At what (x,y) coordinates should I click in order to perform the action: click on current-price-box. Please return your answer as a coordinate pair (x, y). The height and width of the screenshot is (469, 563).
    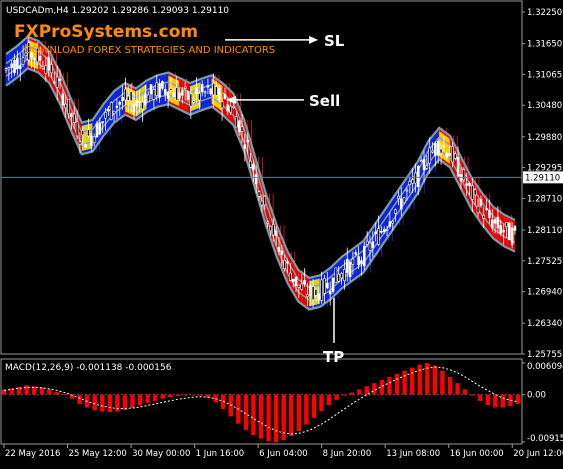
    Looking at the image, I should click on (543, 177).